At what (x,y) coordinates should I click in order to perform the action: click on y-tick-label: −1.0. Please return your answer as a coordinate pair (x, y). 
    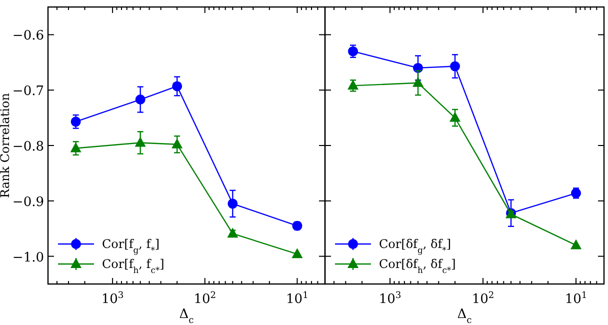
    Looking at the image, I should click on (28, 258).